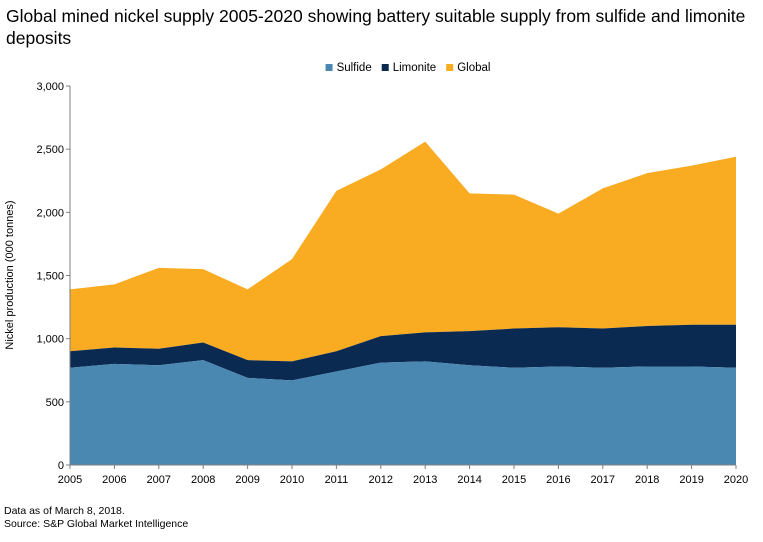 This screenshot has height=542, width=763. I want to click on legend-swatch-global, so click(450, 67).